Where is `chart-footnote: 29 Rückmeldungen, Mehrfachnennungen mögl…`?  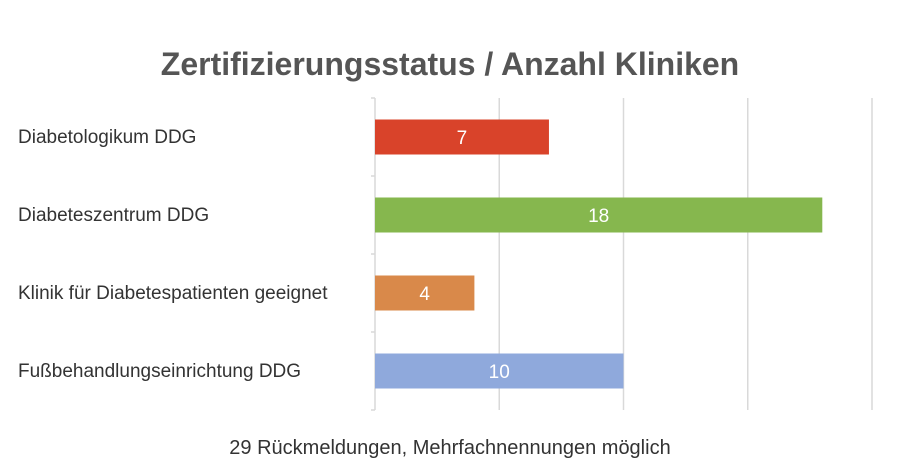 chart-footnote: 29 Rückmeldungen, Mehrfachnennungen mögl… is located at coordinates (449, 448).